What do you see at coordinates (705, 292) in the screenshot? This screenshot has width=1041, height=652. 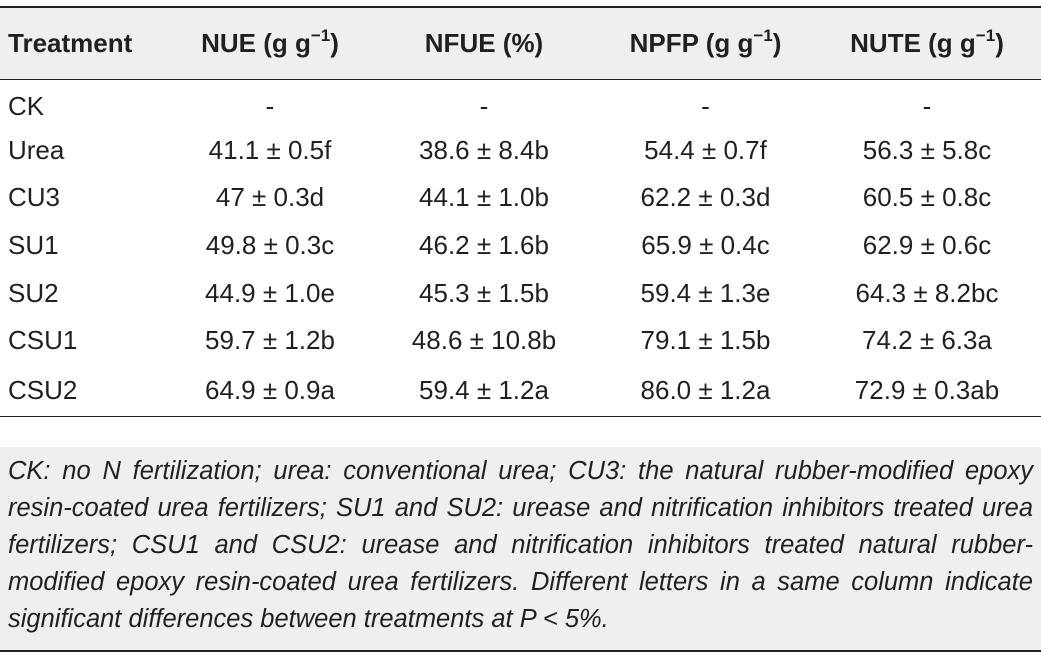 I see `cell-npfp: 59.4 ± 1.3e` at bounding box center [705, 292].